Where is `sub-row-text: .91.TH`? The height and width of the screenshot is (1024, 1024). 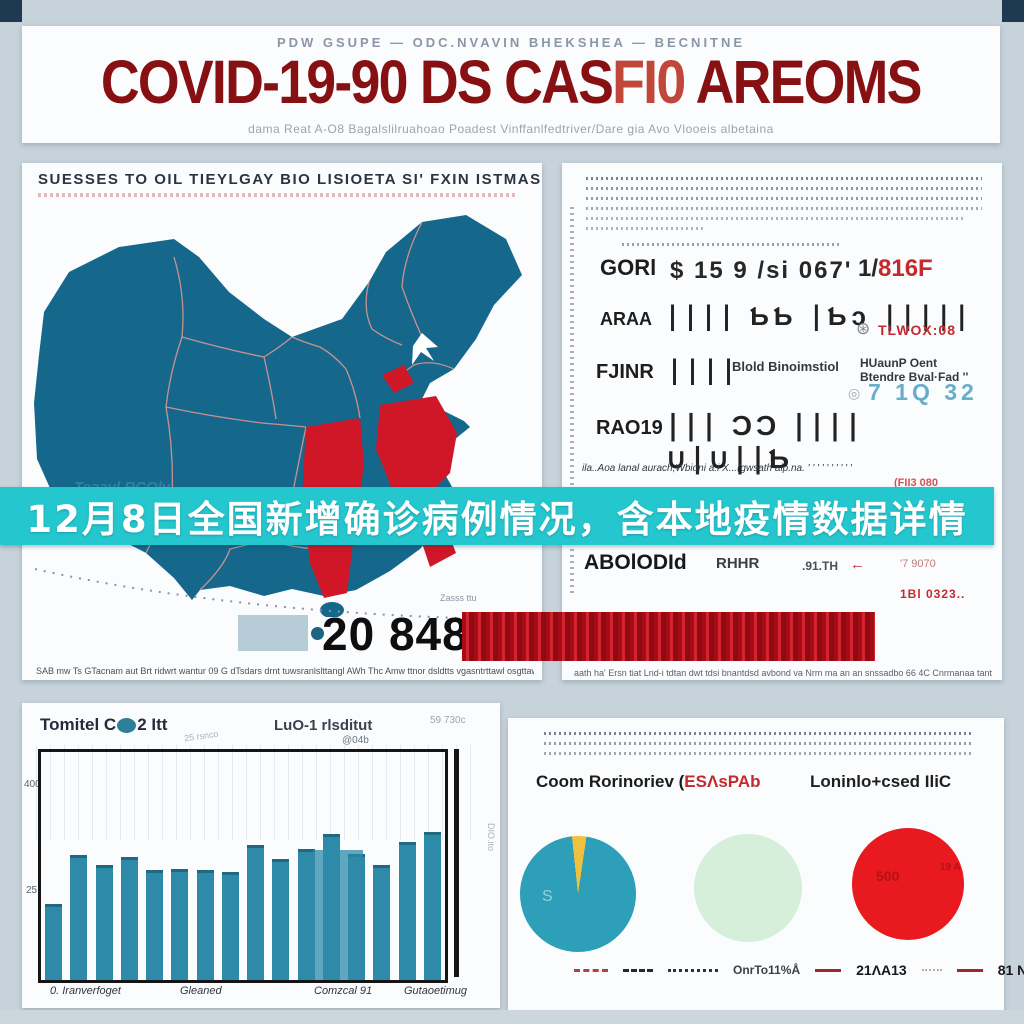
sub-row-text: .91.TH is located at coordinates (820, 566).